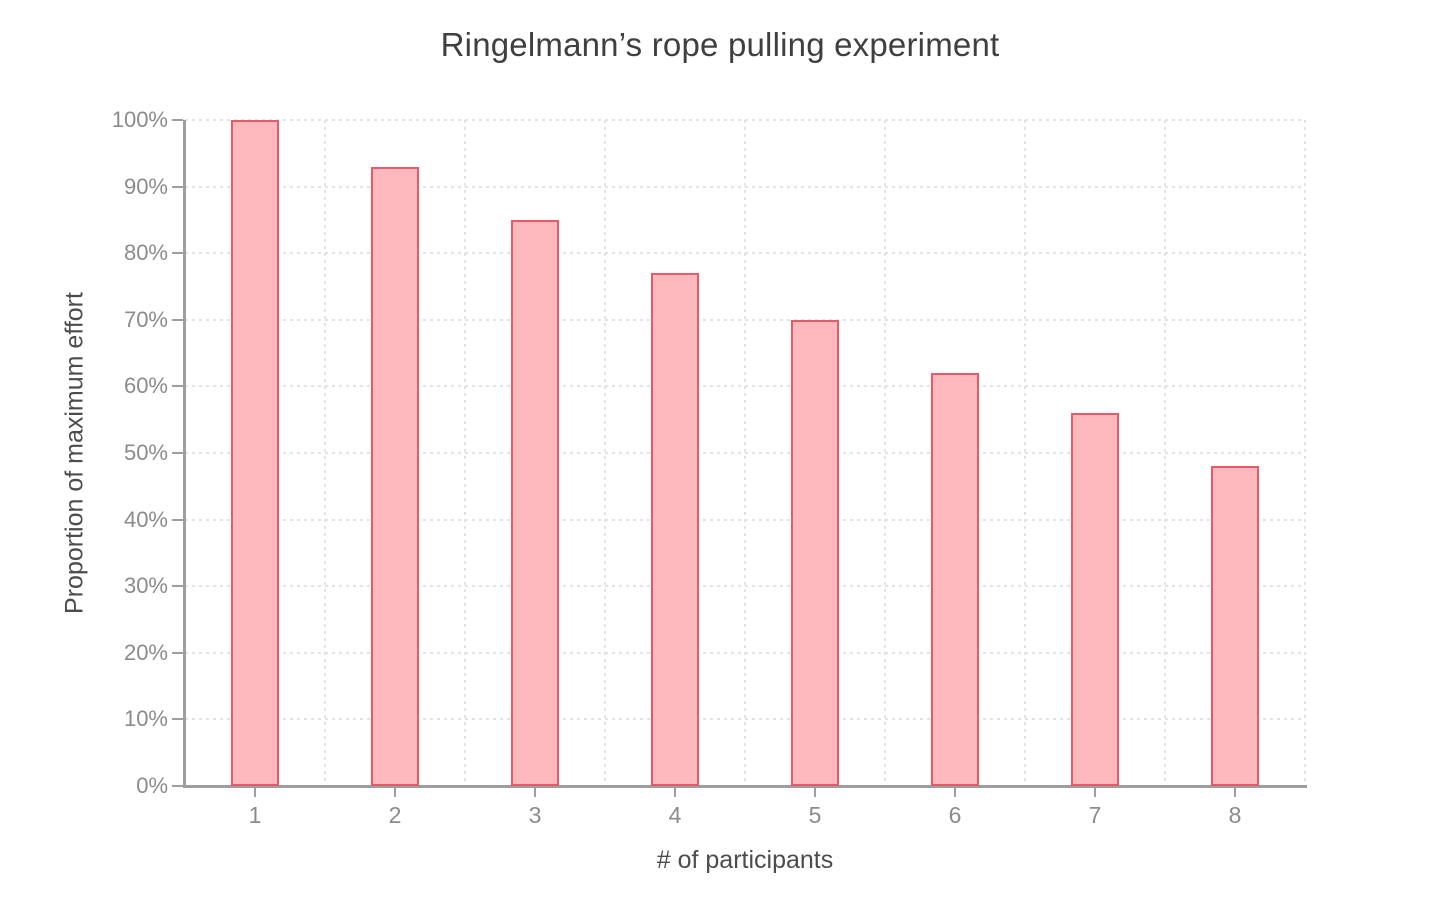  I want to click on y-tick-label: 0%, so click(152, 785).